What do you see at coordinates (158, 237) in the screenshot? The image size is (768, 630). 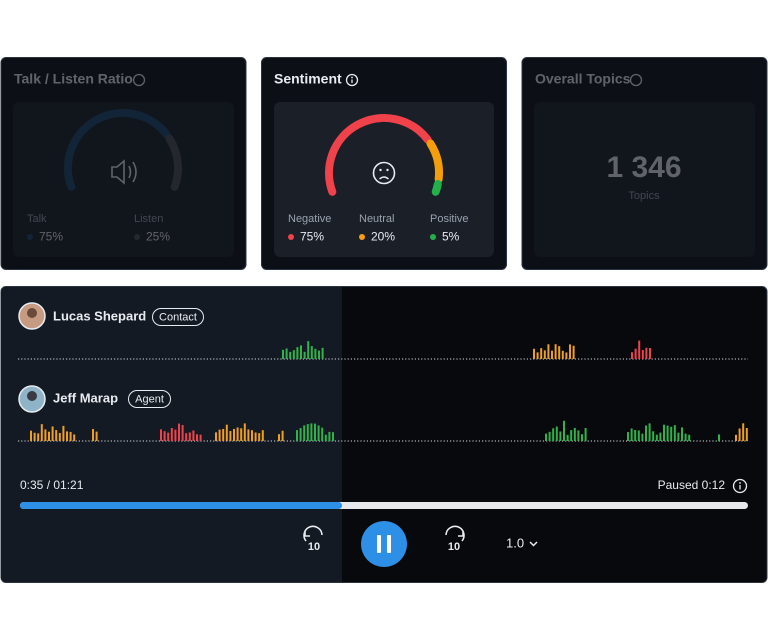 I see `legend-value: 25%` at bounding box center [158, 237].